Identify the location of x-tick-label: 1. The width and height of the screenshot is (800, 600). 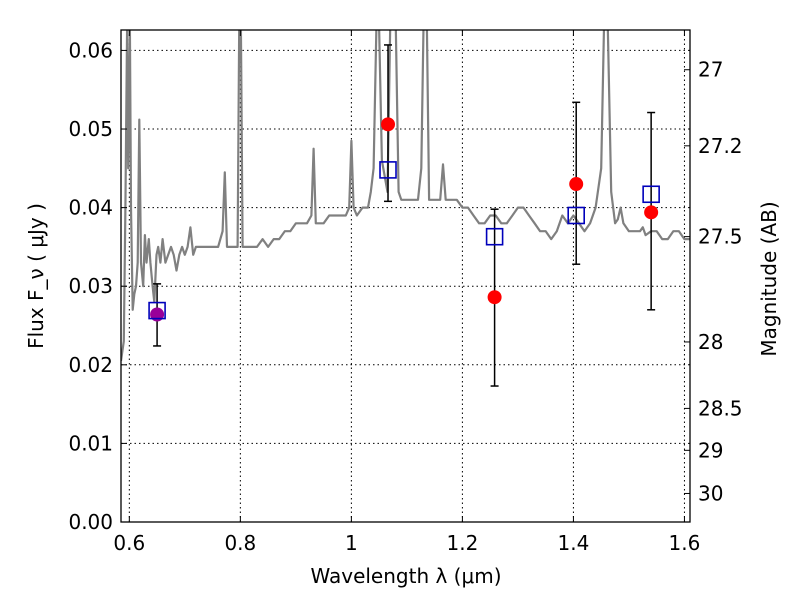
(351, 543).